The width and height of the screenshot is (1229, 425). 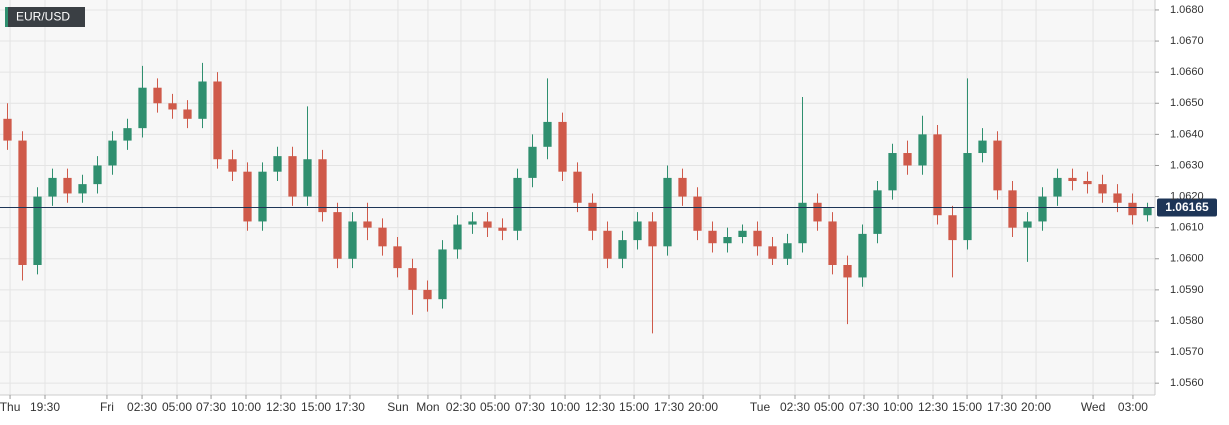 I want to click on x-tick-label: Sun, so click(x=397, y=407).